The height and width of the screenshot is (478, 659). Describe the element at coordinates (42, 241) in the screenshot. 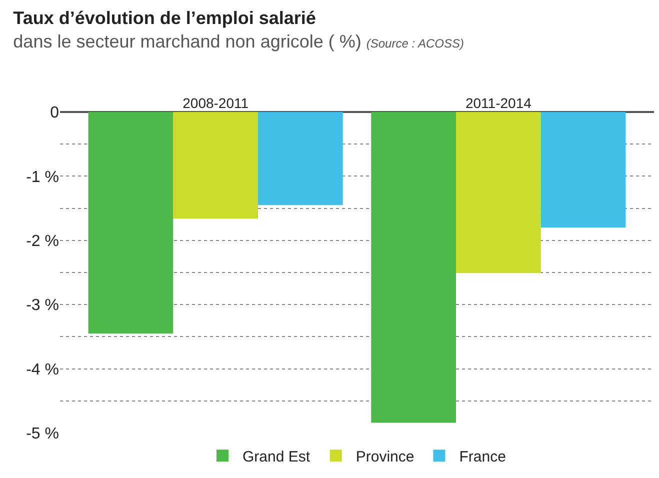

I see `y-tick-label: -2 %` at that location.